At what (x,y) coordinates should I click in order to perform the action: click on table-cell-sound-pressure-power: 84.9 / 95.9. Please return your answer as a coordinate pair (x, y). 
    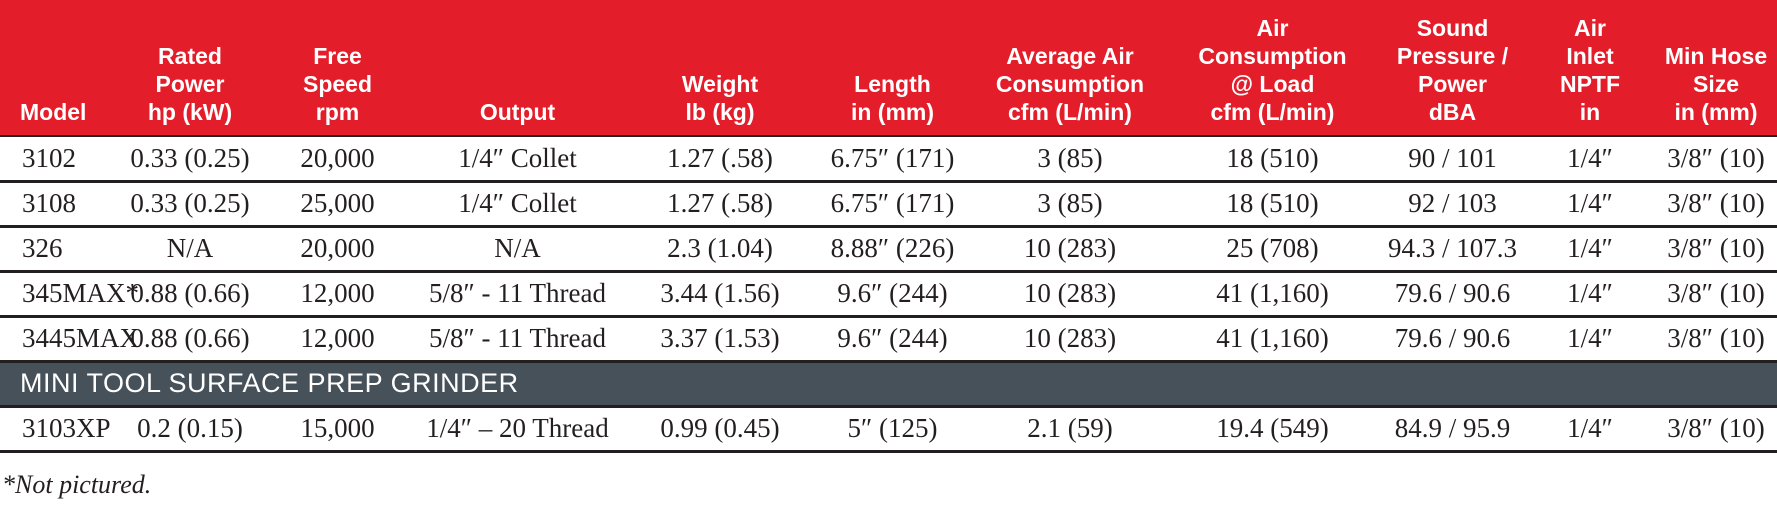
    Looking at the image, I should click on (1452, 429).